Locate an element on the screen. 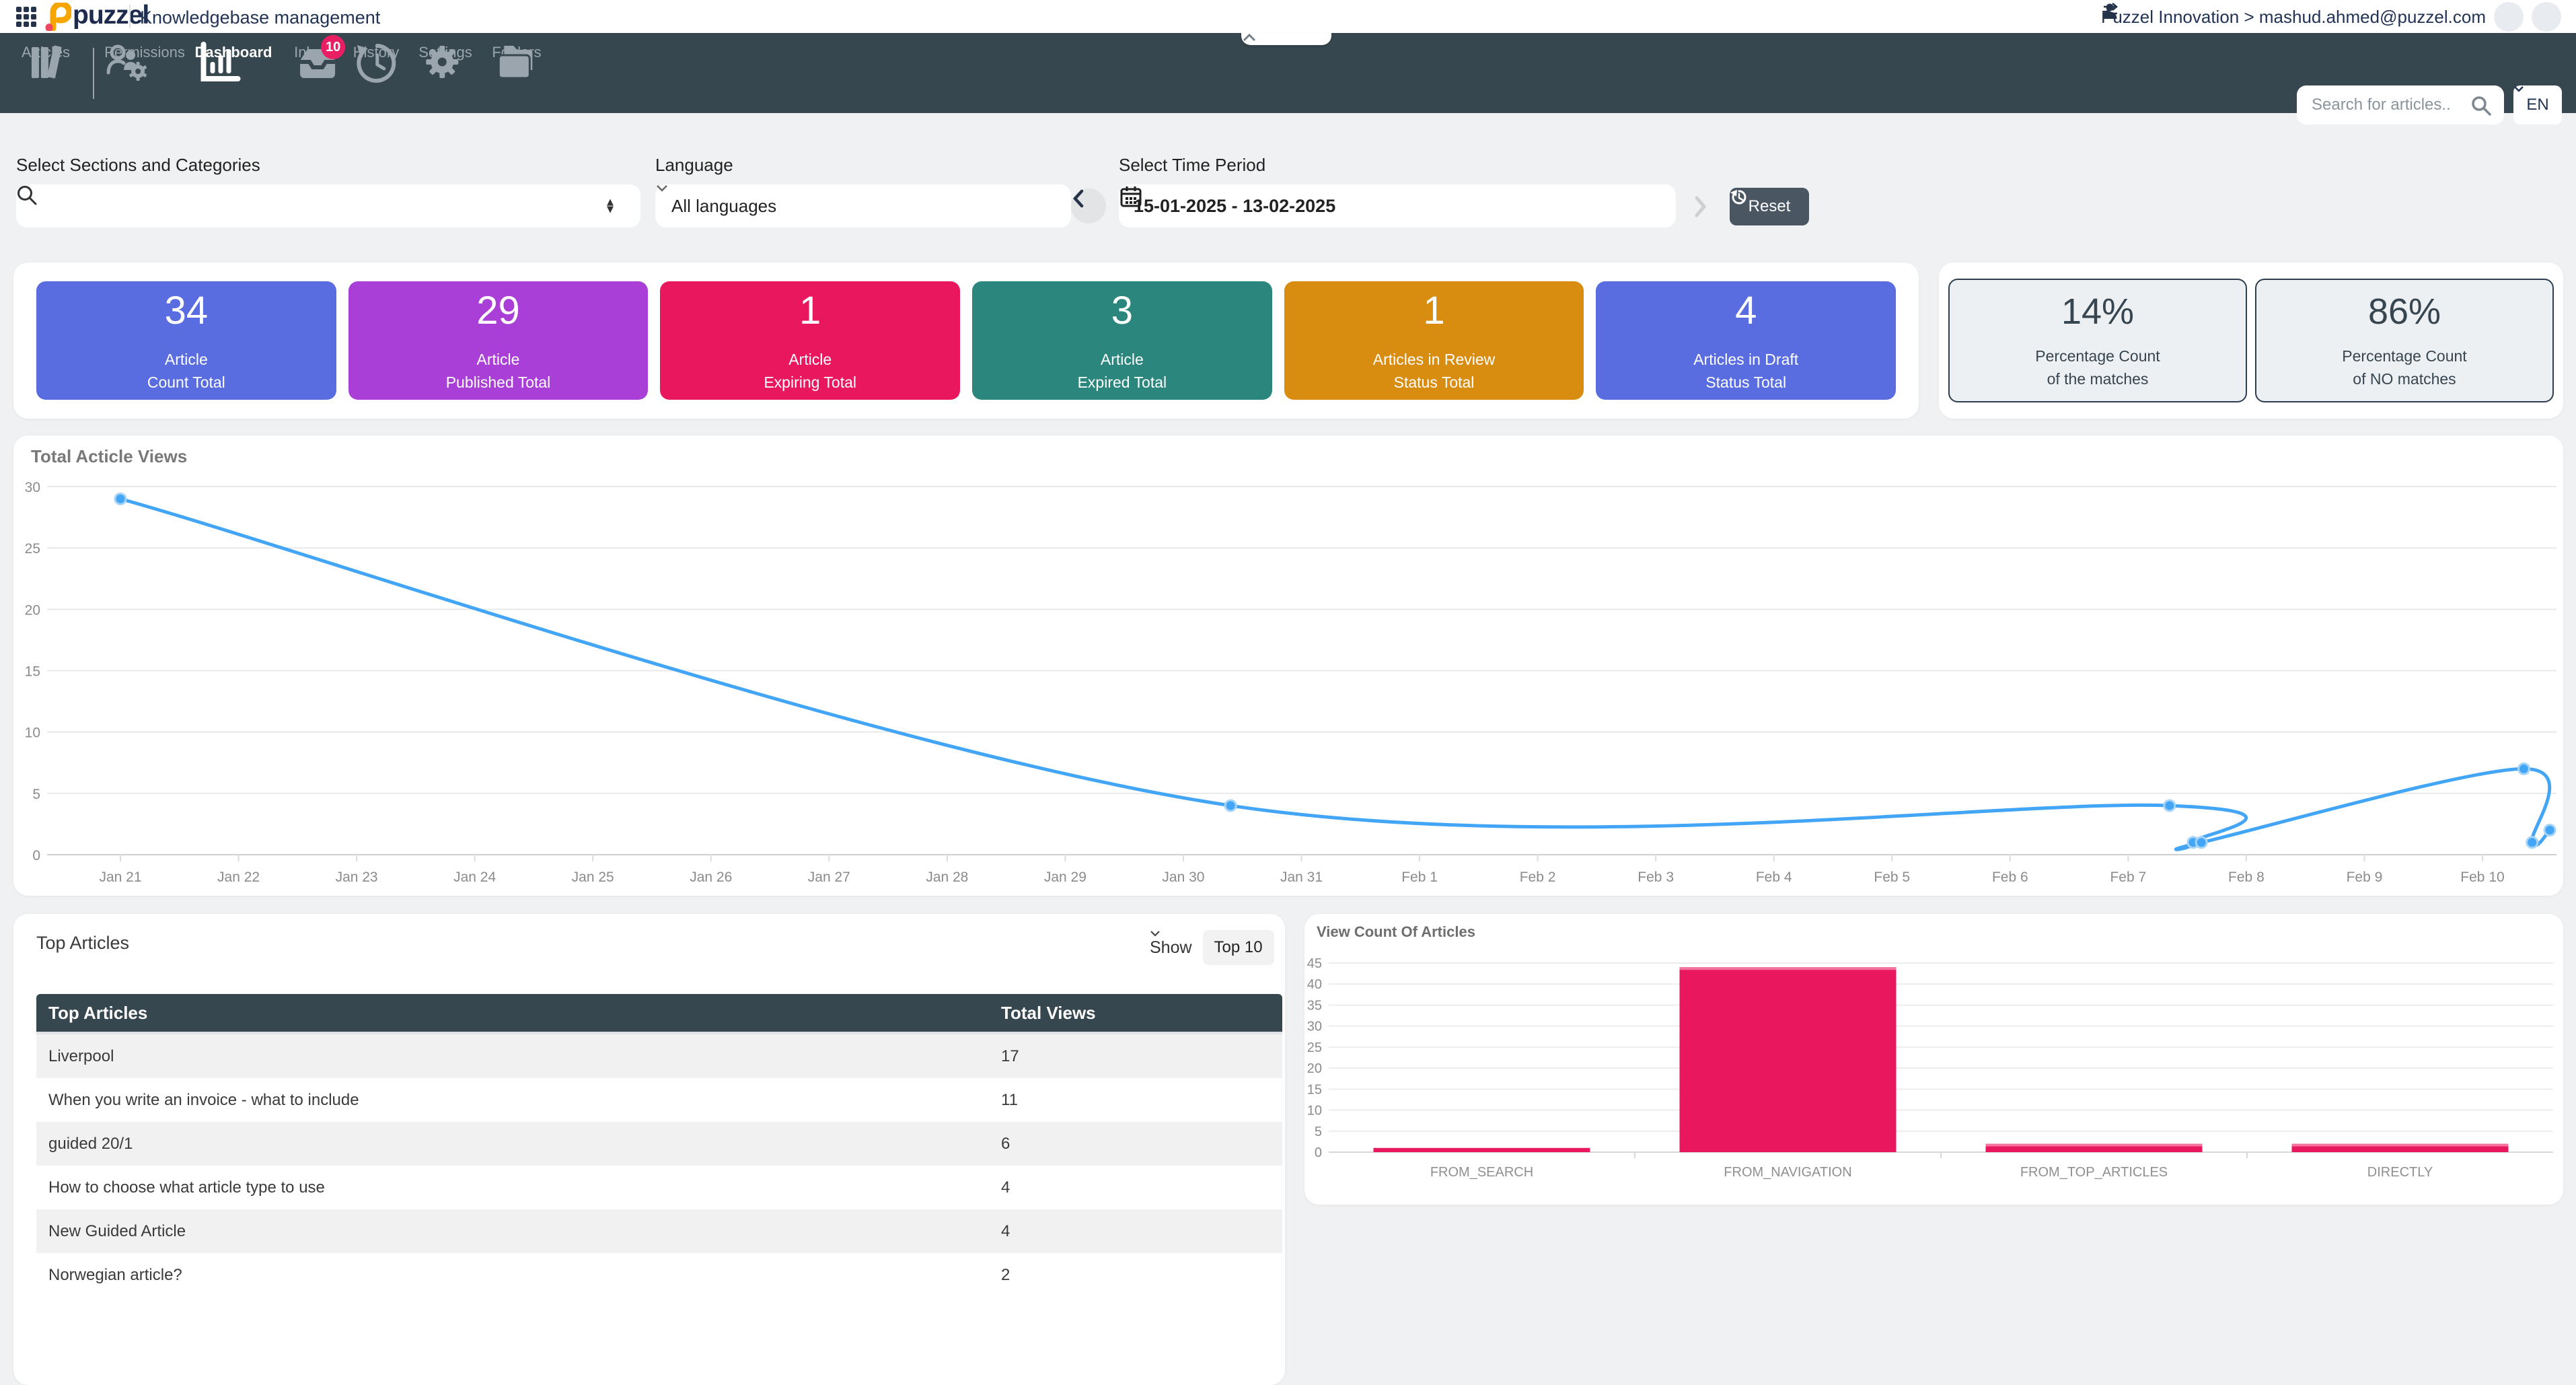 The image size is (2576, 1385). nav-item-articles: Articles is located at coordinates (46, 60).